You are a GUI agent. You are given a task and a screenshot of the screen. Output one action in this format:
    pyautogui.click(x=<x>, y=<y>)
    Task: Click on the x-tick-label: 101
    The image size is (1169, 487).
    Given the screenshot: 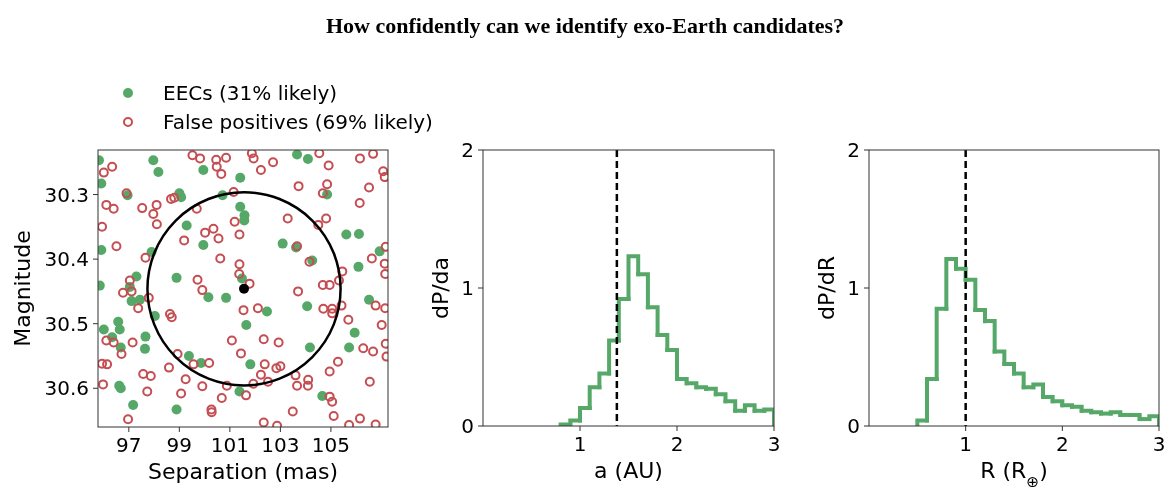 What is the action you would take?
    pyautogui.click(x=229, y=445)
    